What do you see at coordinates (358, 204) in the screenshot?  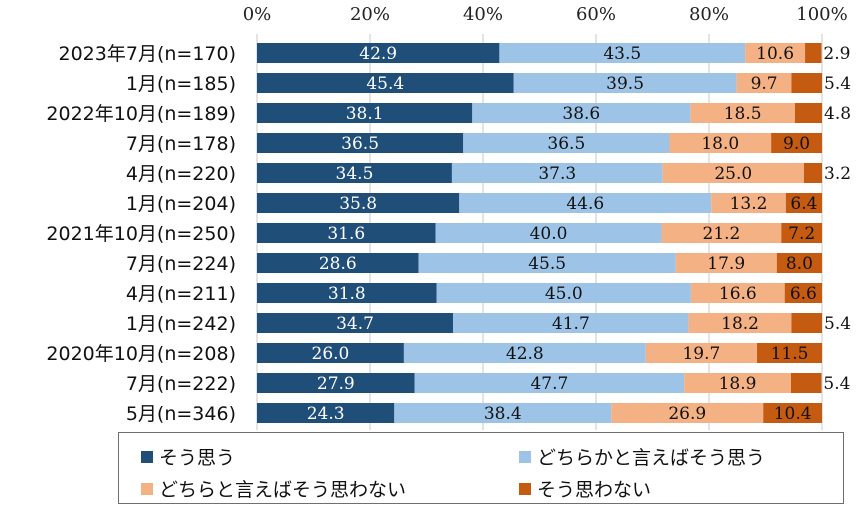 I see `data-label: 35.8` at bounding box center [358, 204].